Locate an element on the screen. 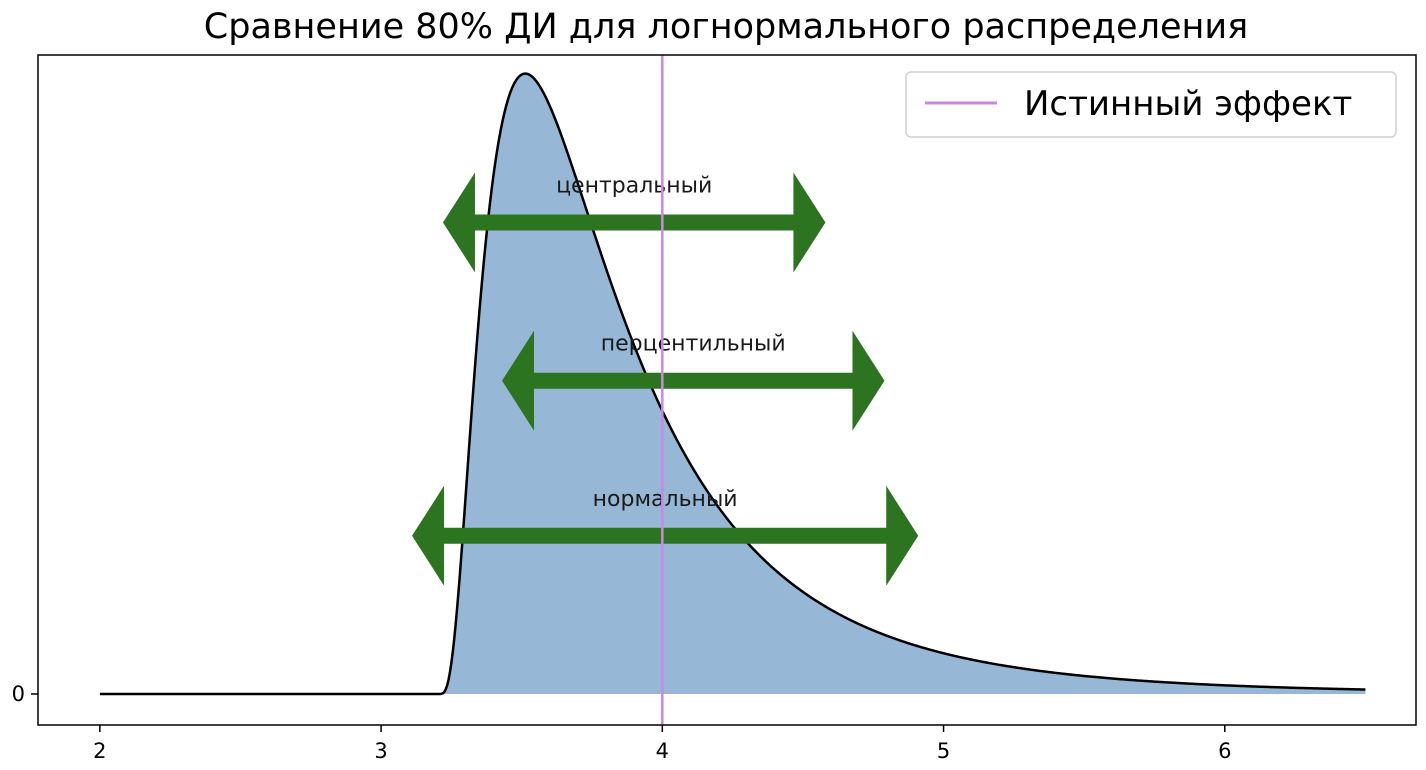 Image resolution: width=1426 pixels, height=770 pixels. legend-label-true-effect: Истинный эффект is located at coordinates (1188, 104).